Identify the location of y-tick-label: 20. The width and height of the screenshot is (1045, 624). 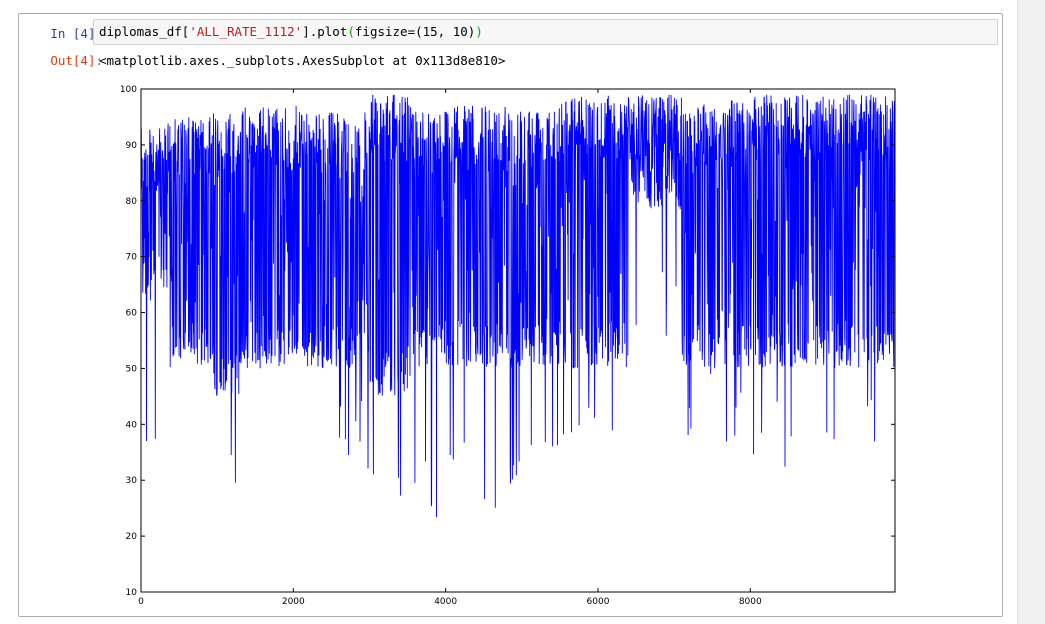
(132, 537).